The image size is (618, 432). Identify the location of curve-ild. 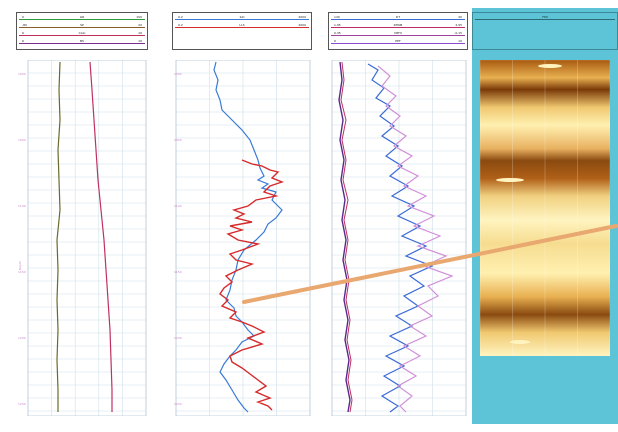
(248, 237).